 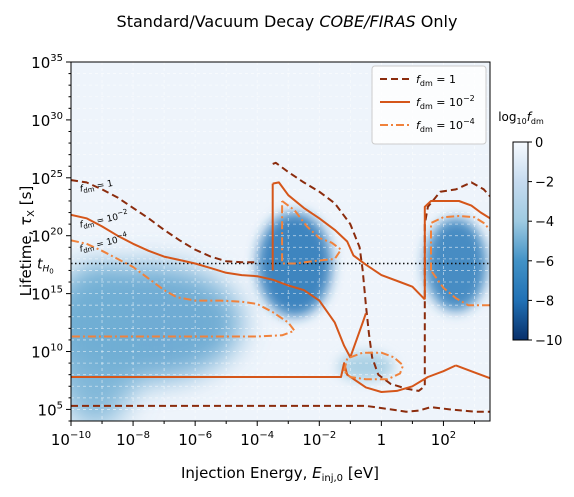 I want to click on contour-label-0: fdm = 1, so click(x=96, y=187).